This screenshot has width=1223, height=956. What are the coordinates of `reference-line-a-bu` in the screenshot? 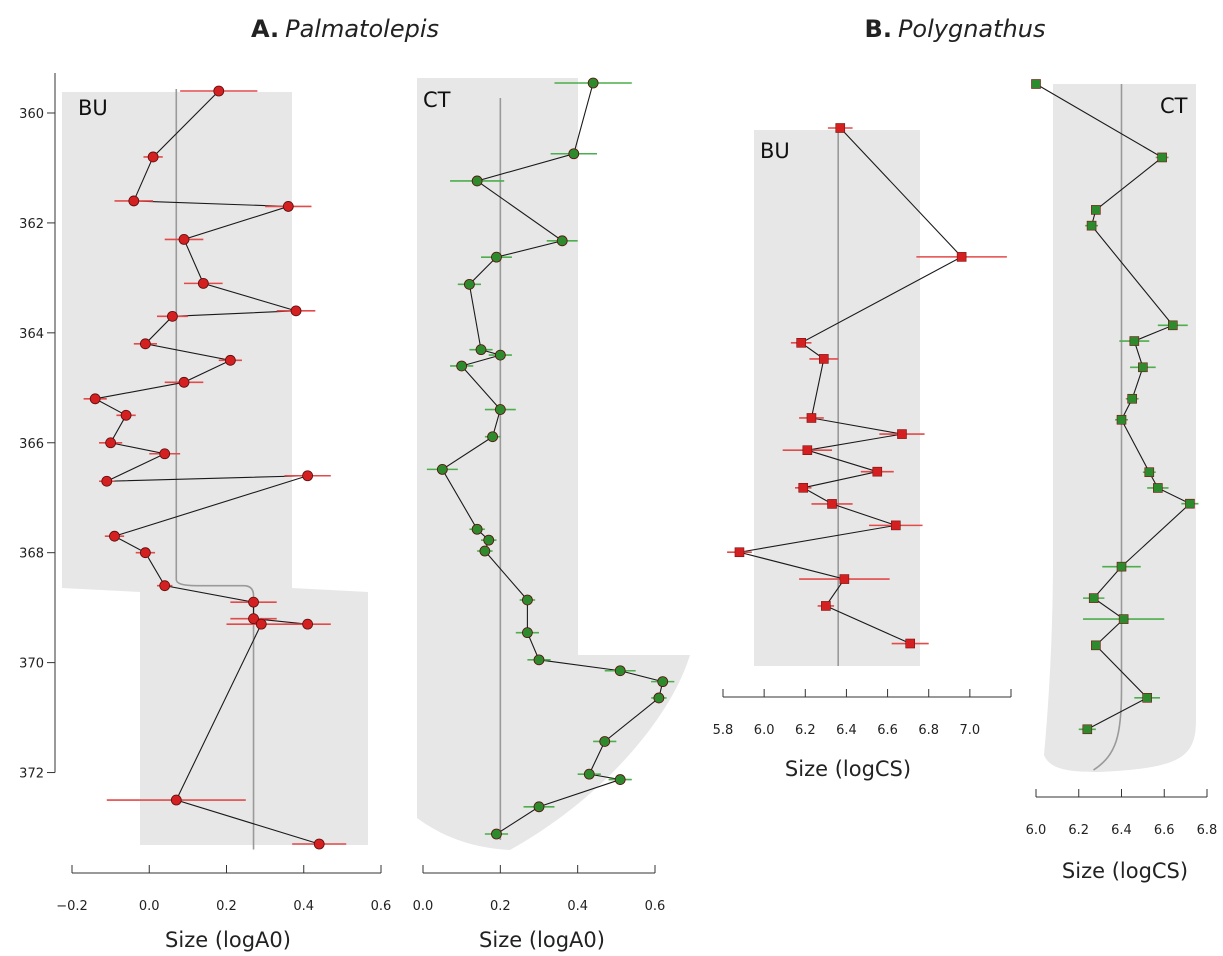 It's located at (215, 469).